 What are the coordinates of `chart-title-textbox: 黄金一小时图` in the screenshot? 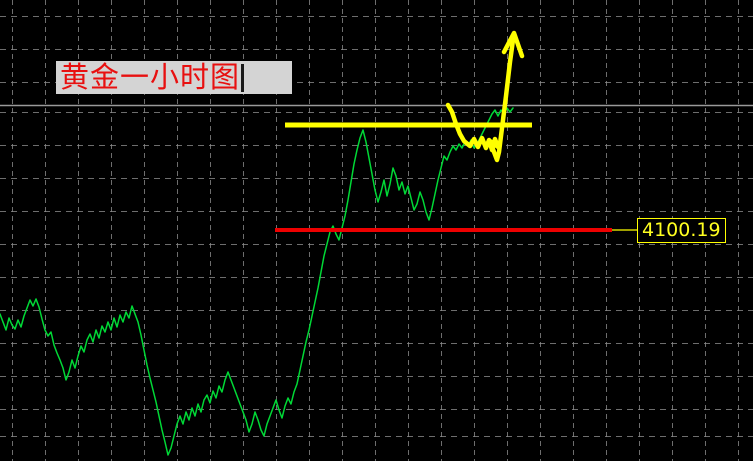 It's located at (174, 77).